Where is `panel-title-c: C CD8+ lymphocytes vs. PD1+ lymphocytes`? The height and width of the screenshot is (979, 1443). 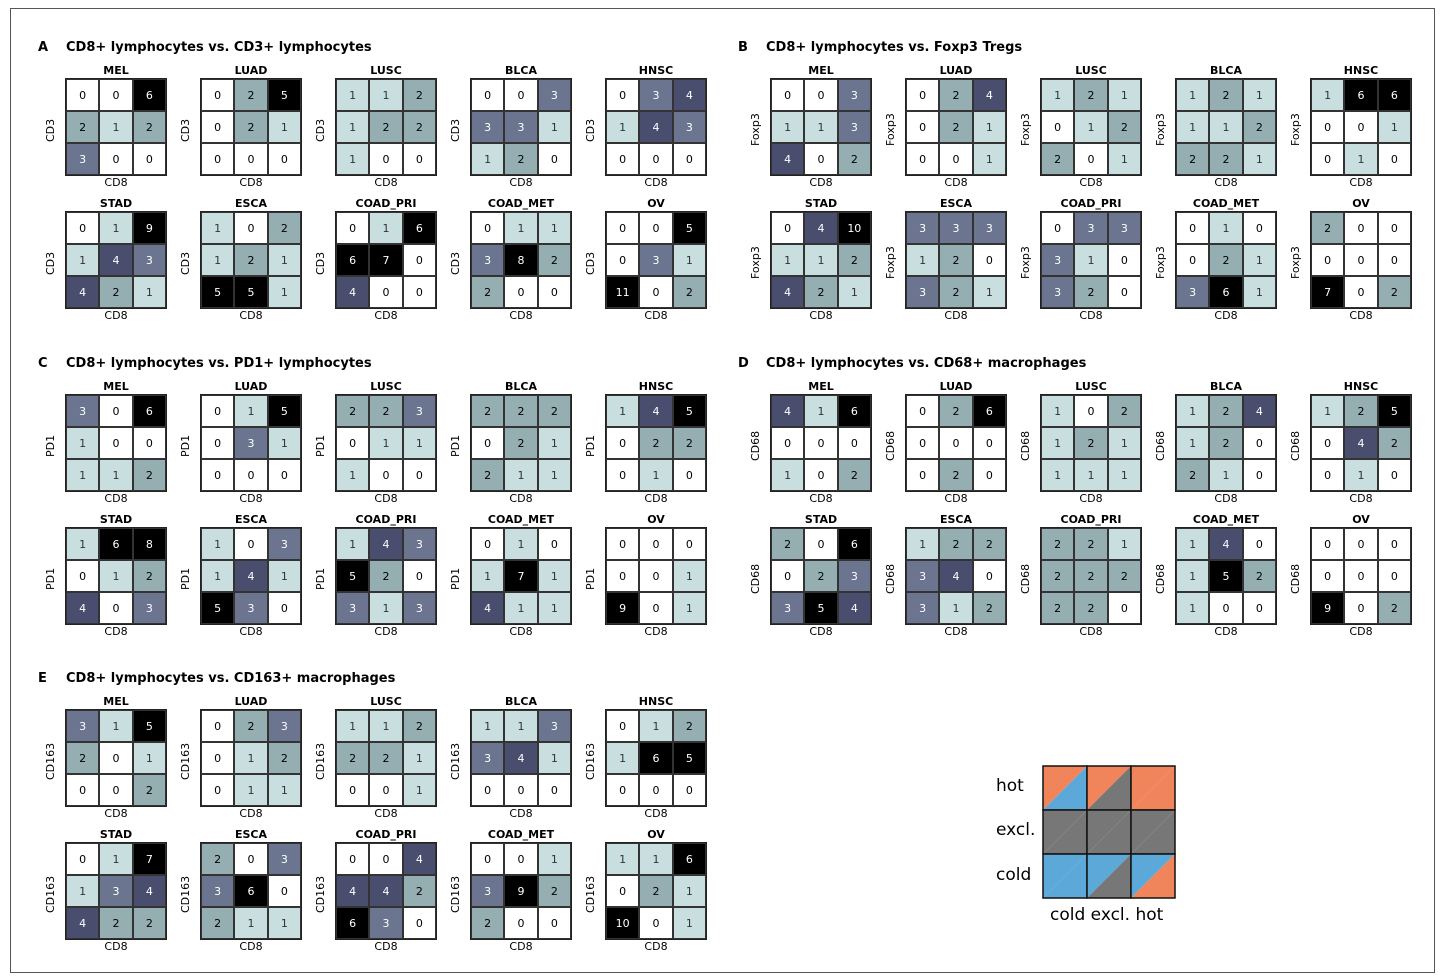
panel-title-c: C CD8+ lymphocytes vs. PD1+ lymphocytes is located at coordinates (205, 363).